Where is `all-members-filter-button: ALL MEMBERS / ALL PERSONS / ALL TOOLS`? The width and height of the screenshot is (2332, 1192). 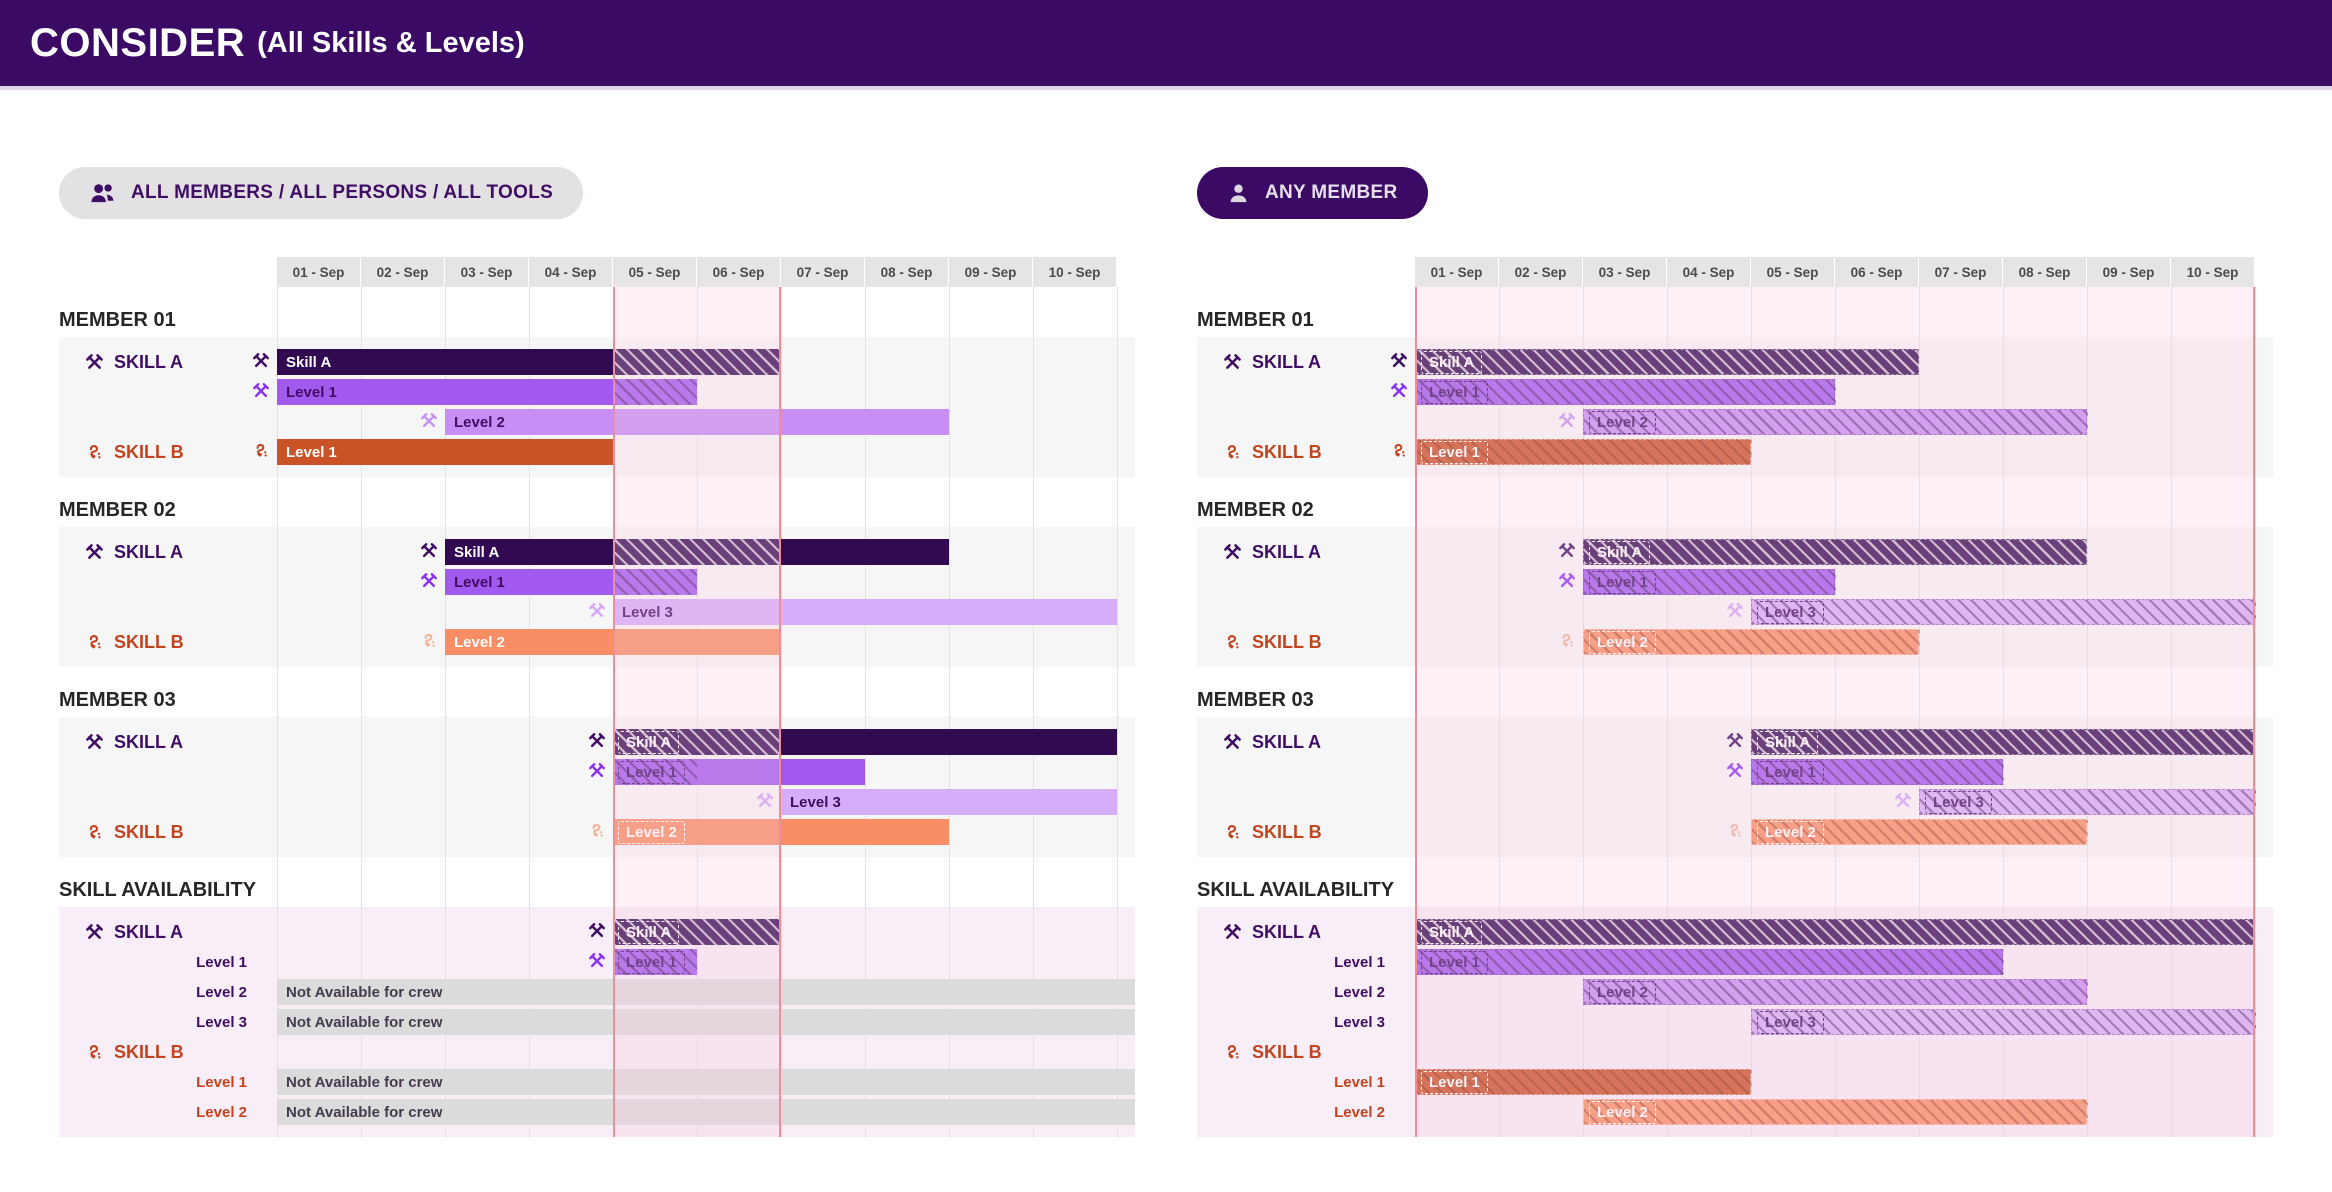 all-members-filter-button: ALL MEMBERS / ALL PERSONS / ALL TOOLS is located at coordinates (321, 193).